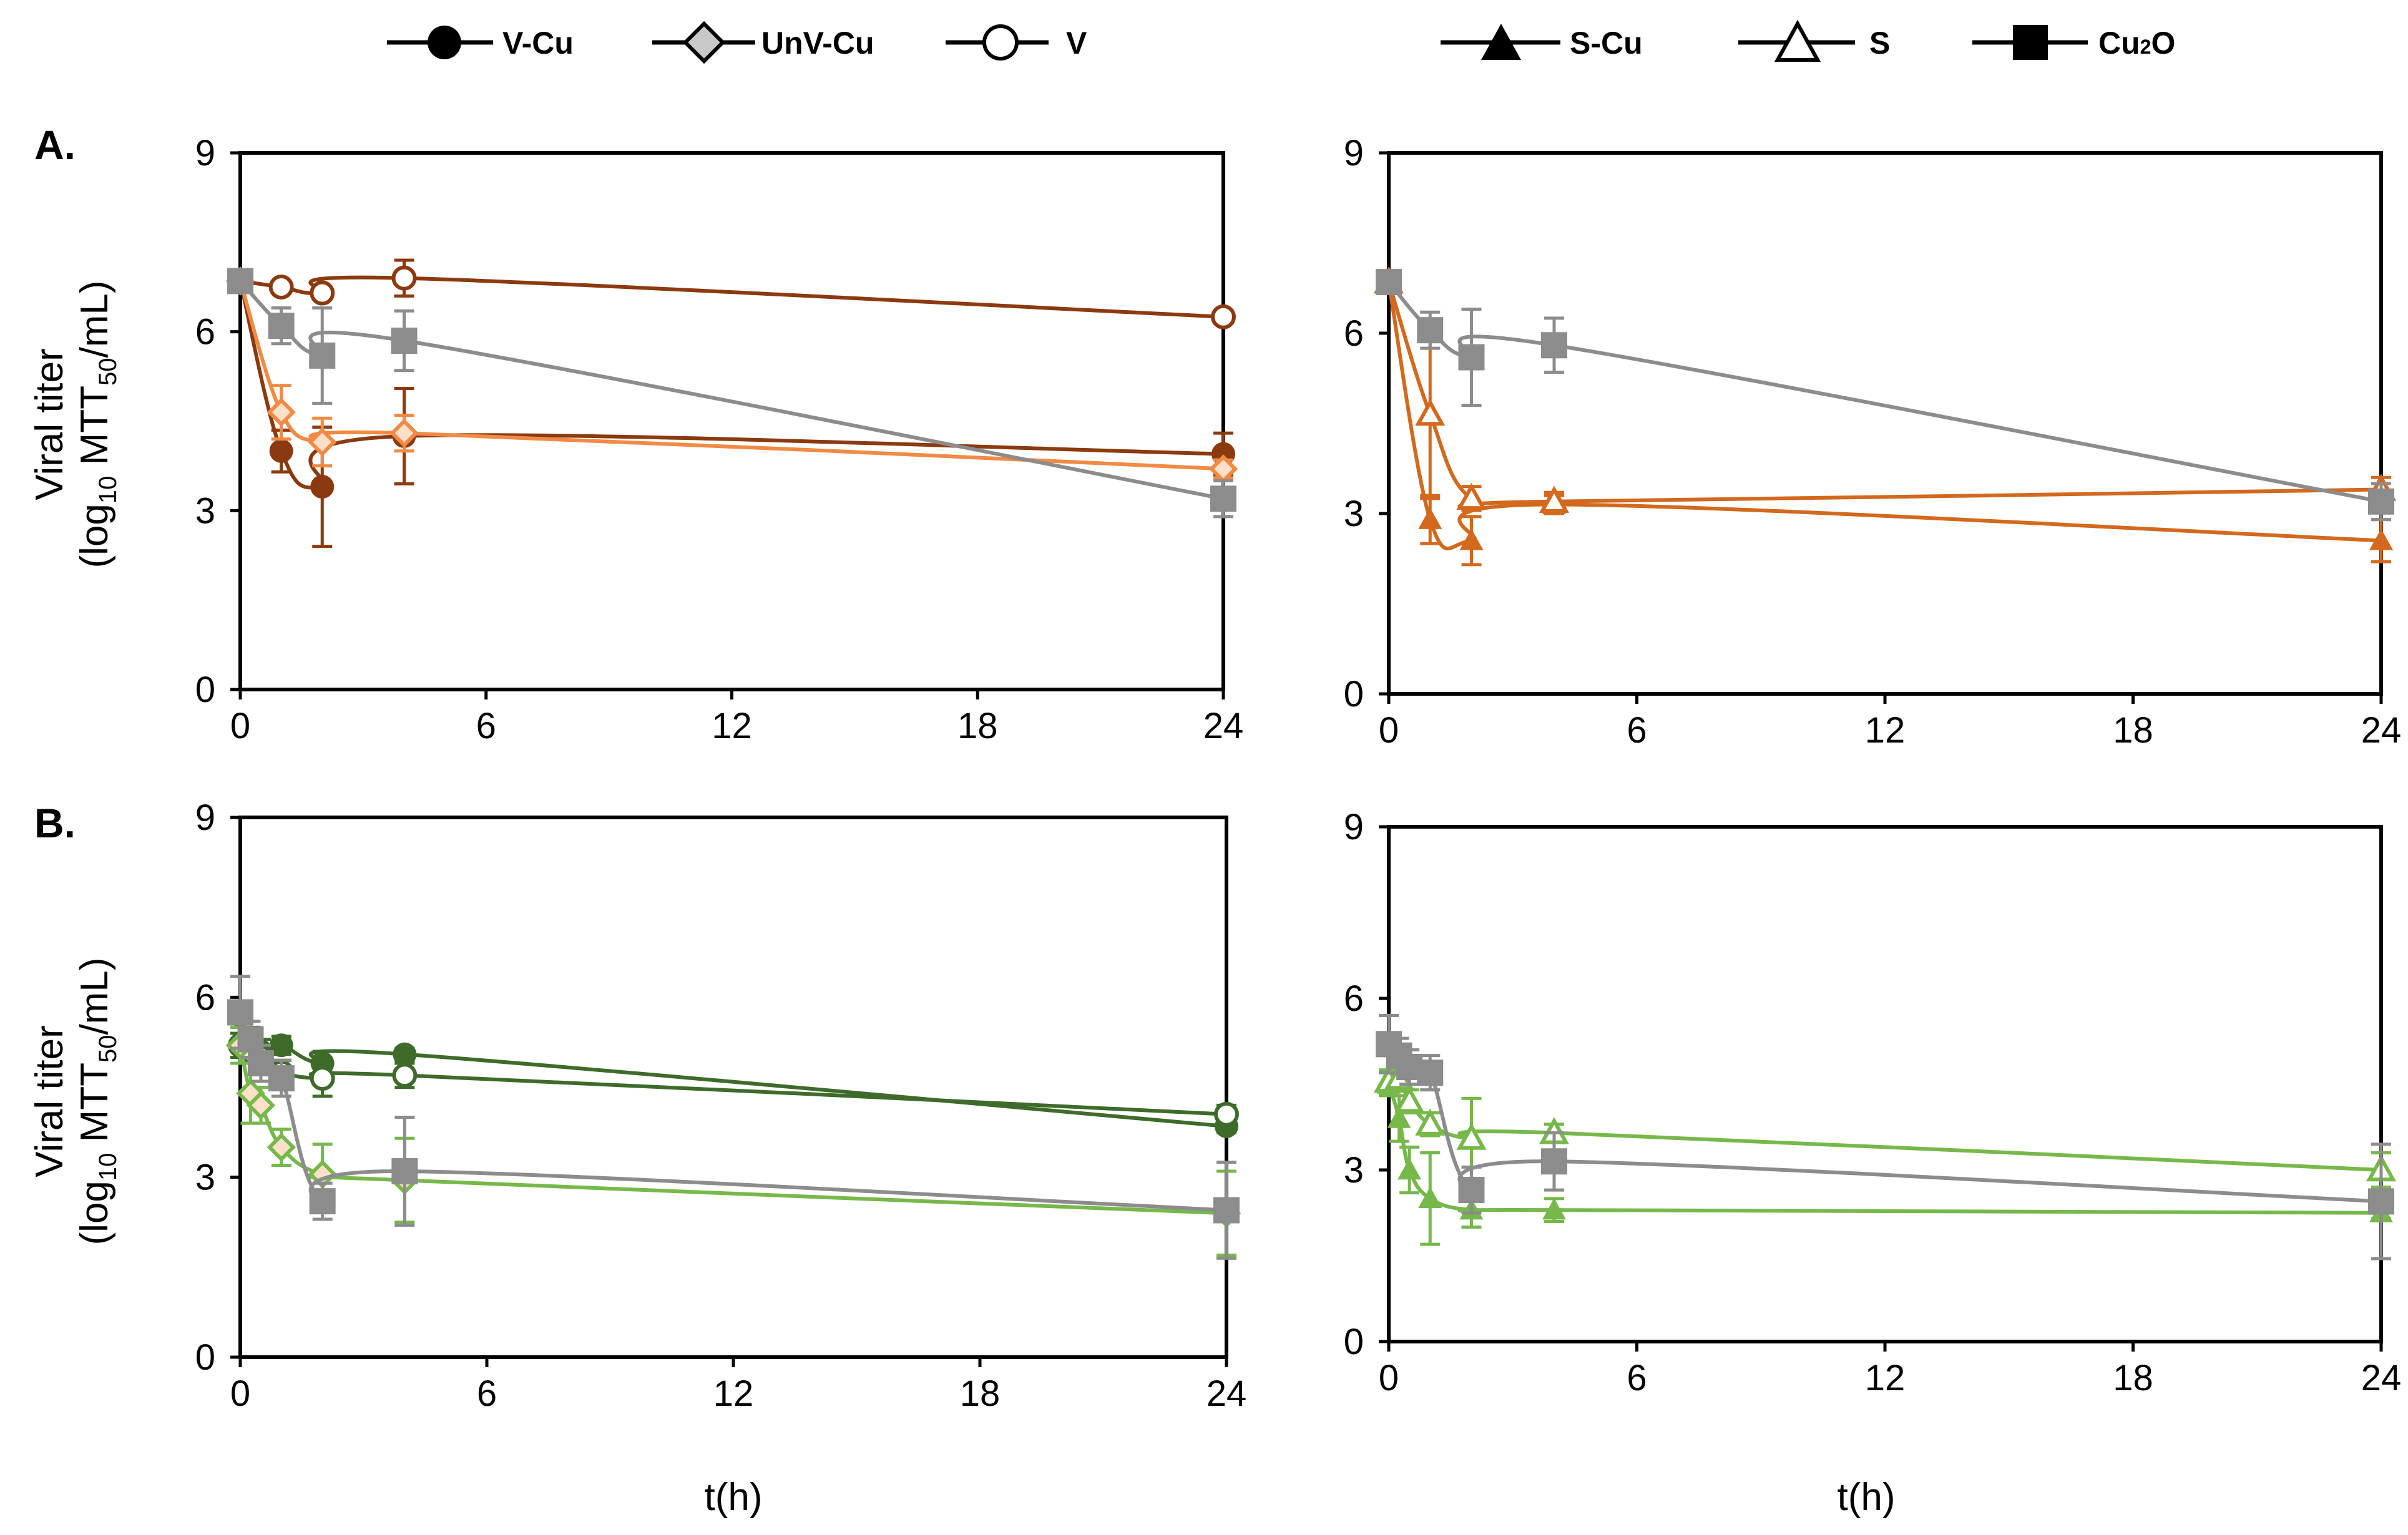  I want to click on series-s, so click(1885, 1126).